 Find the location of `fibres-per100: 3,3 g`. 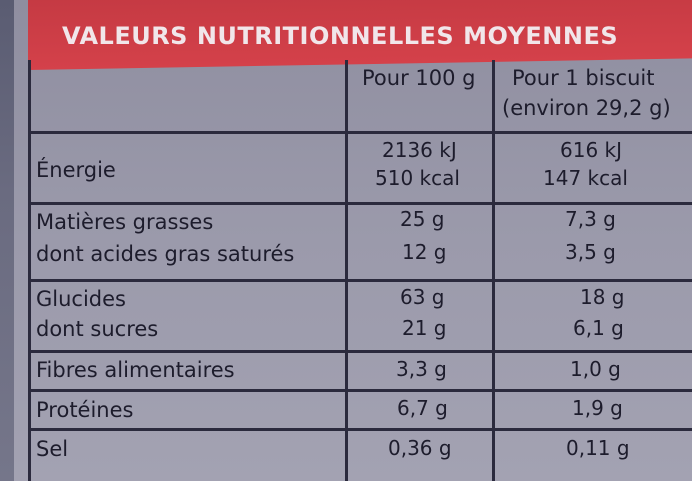

fibres-per100: 3,3 g is located at coordinates (421, 369).